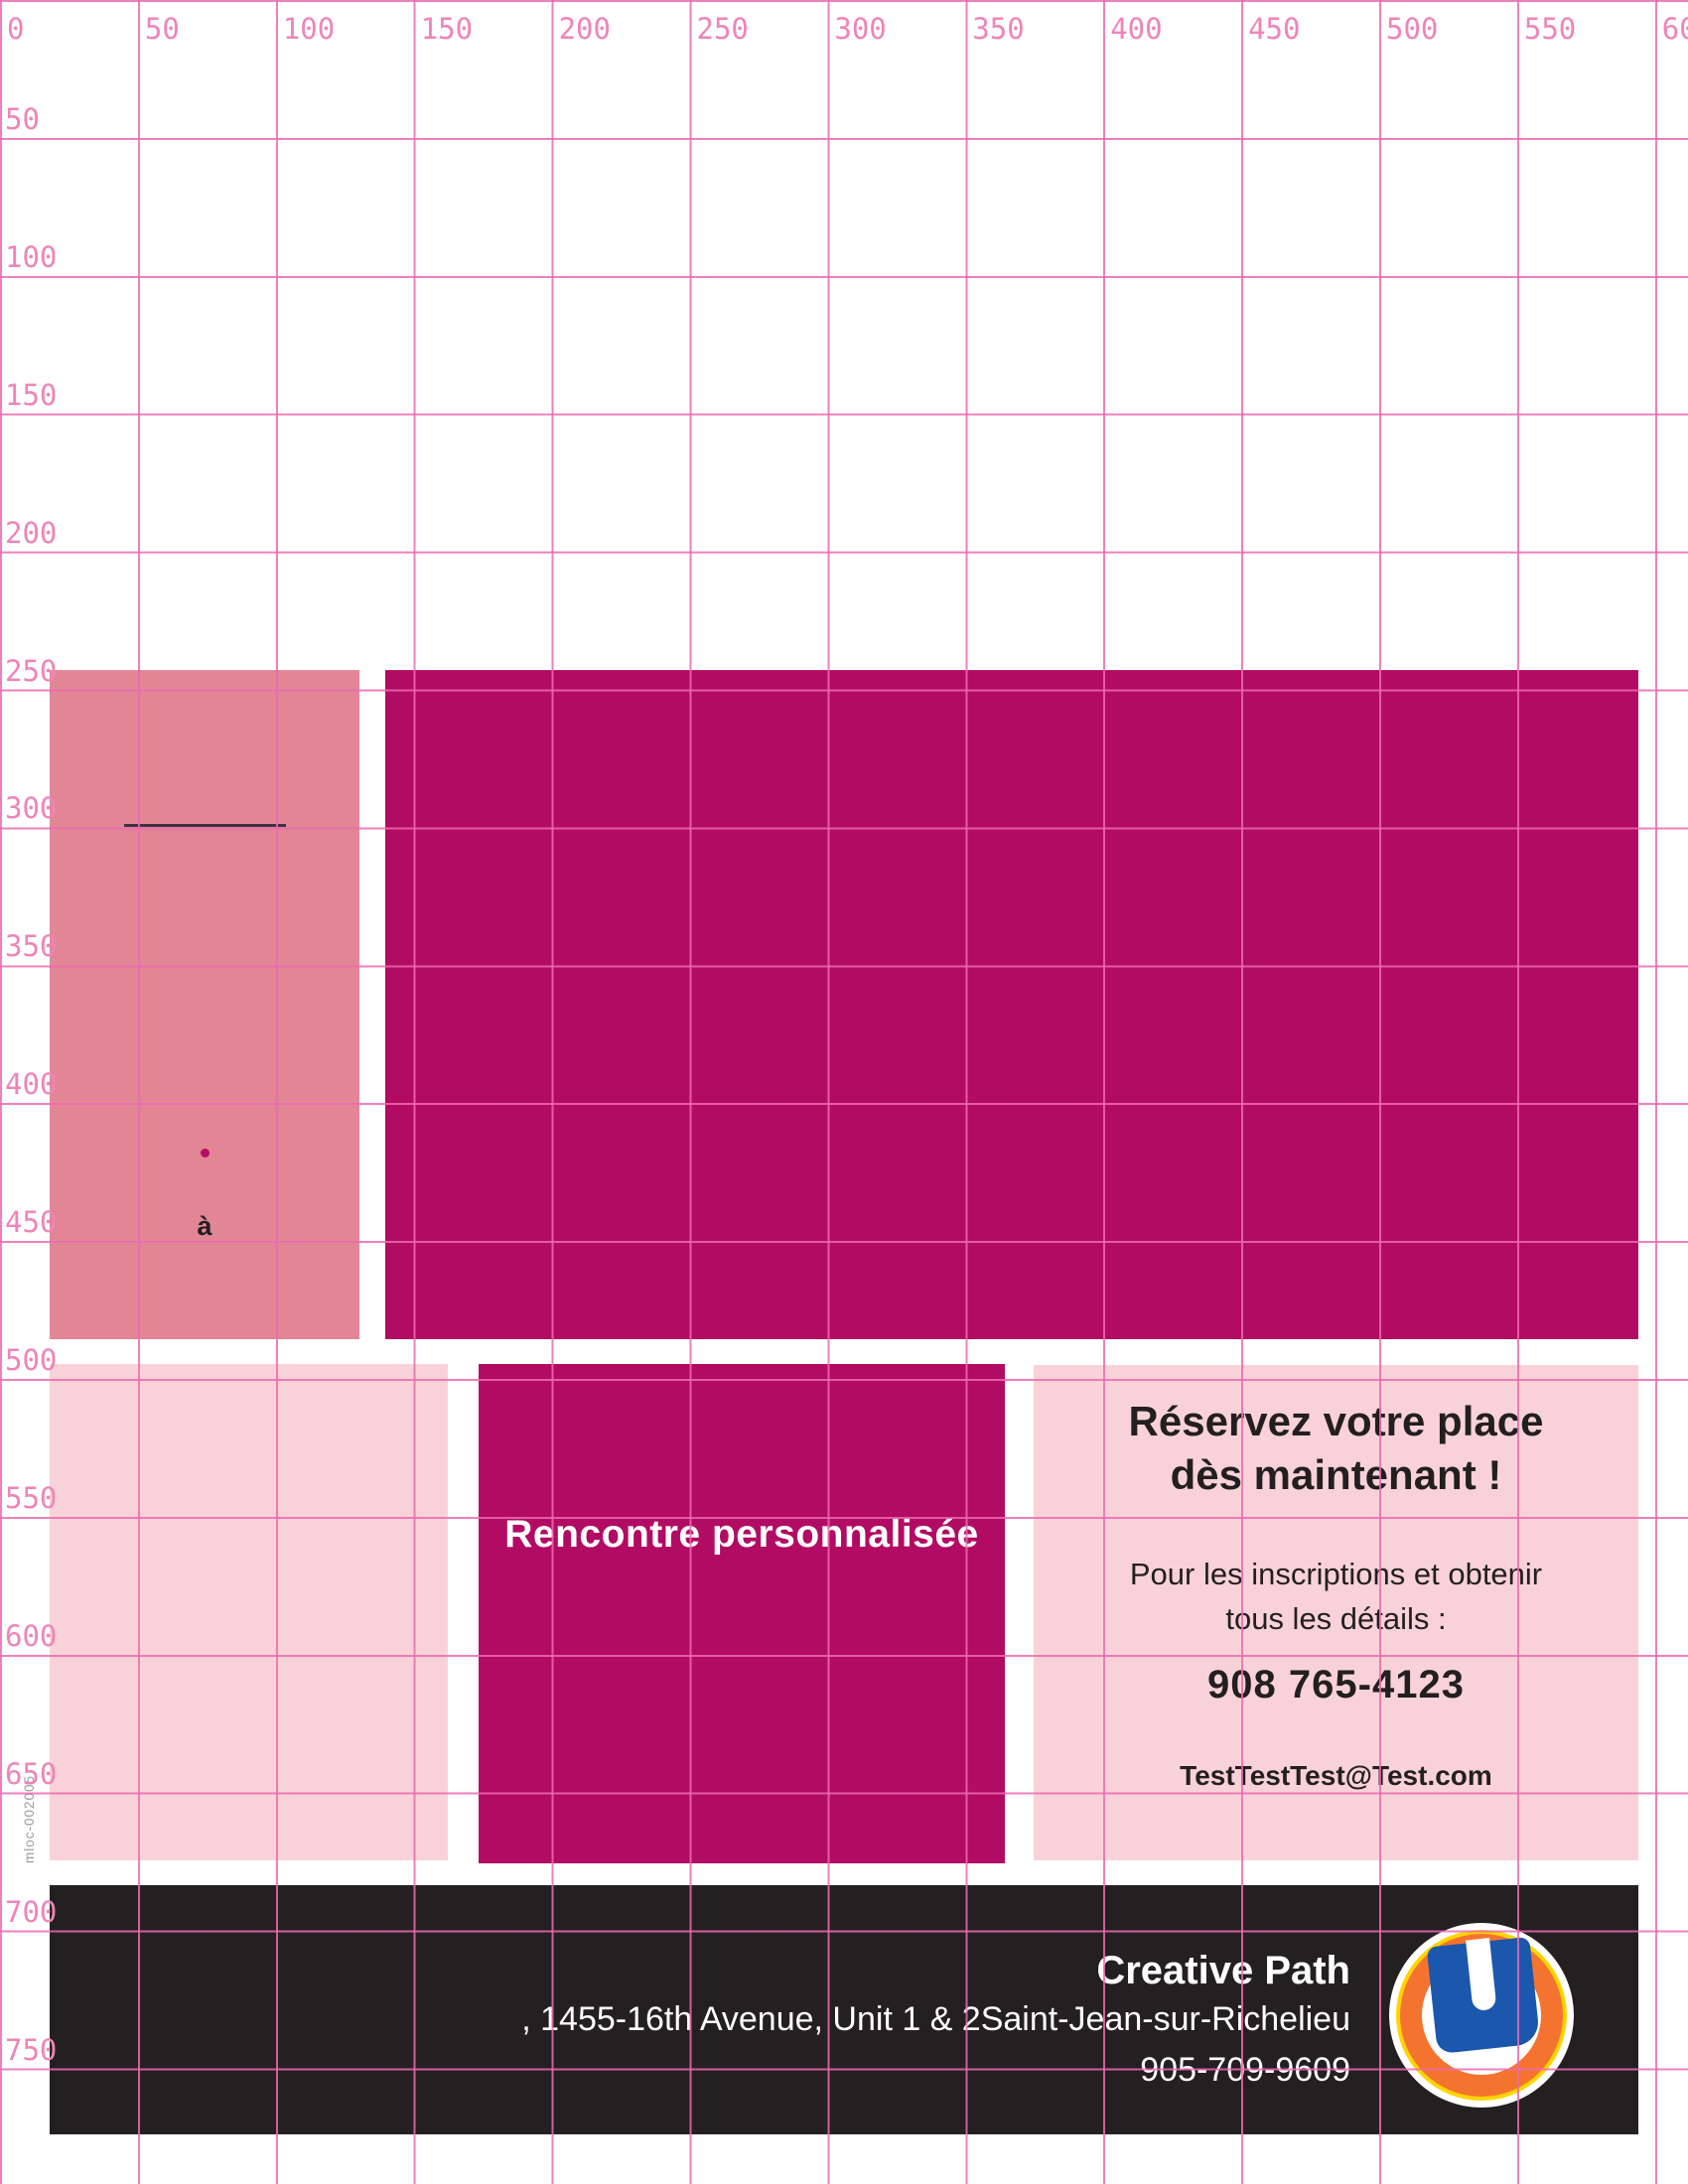 Image resolution: width=1688 pixels, height=2184 pixels. I want to click on left-blank-panel, so click(249, 1612).